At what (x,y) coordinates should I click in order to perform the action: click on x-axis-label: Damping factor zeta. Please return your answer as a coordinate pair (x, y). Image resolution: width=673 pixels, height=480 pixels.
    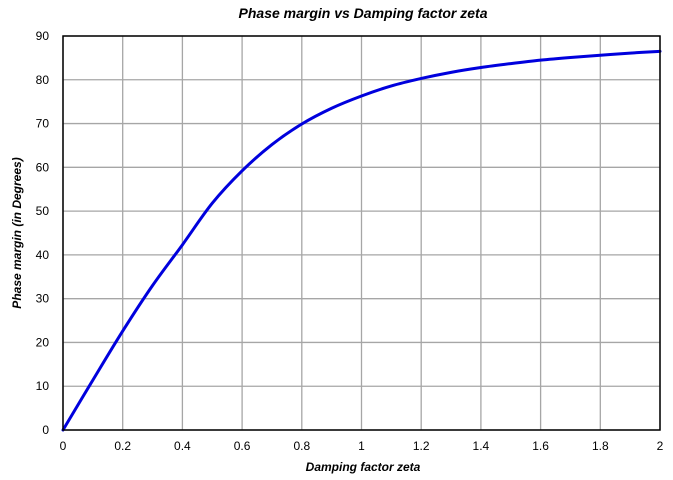
    Looking at the image, I should click on (363, 467).